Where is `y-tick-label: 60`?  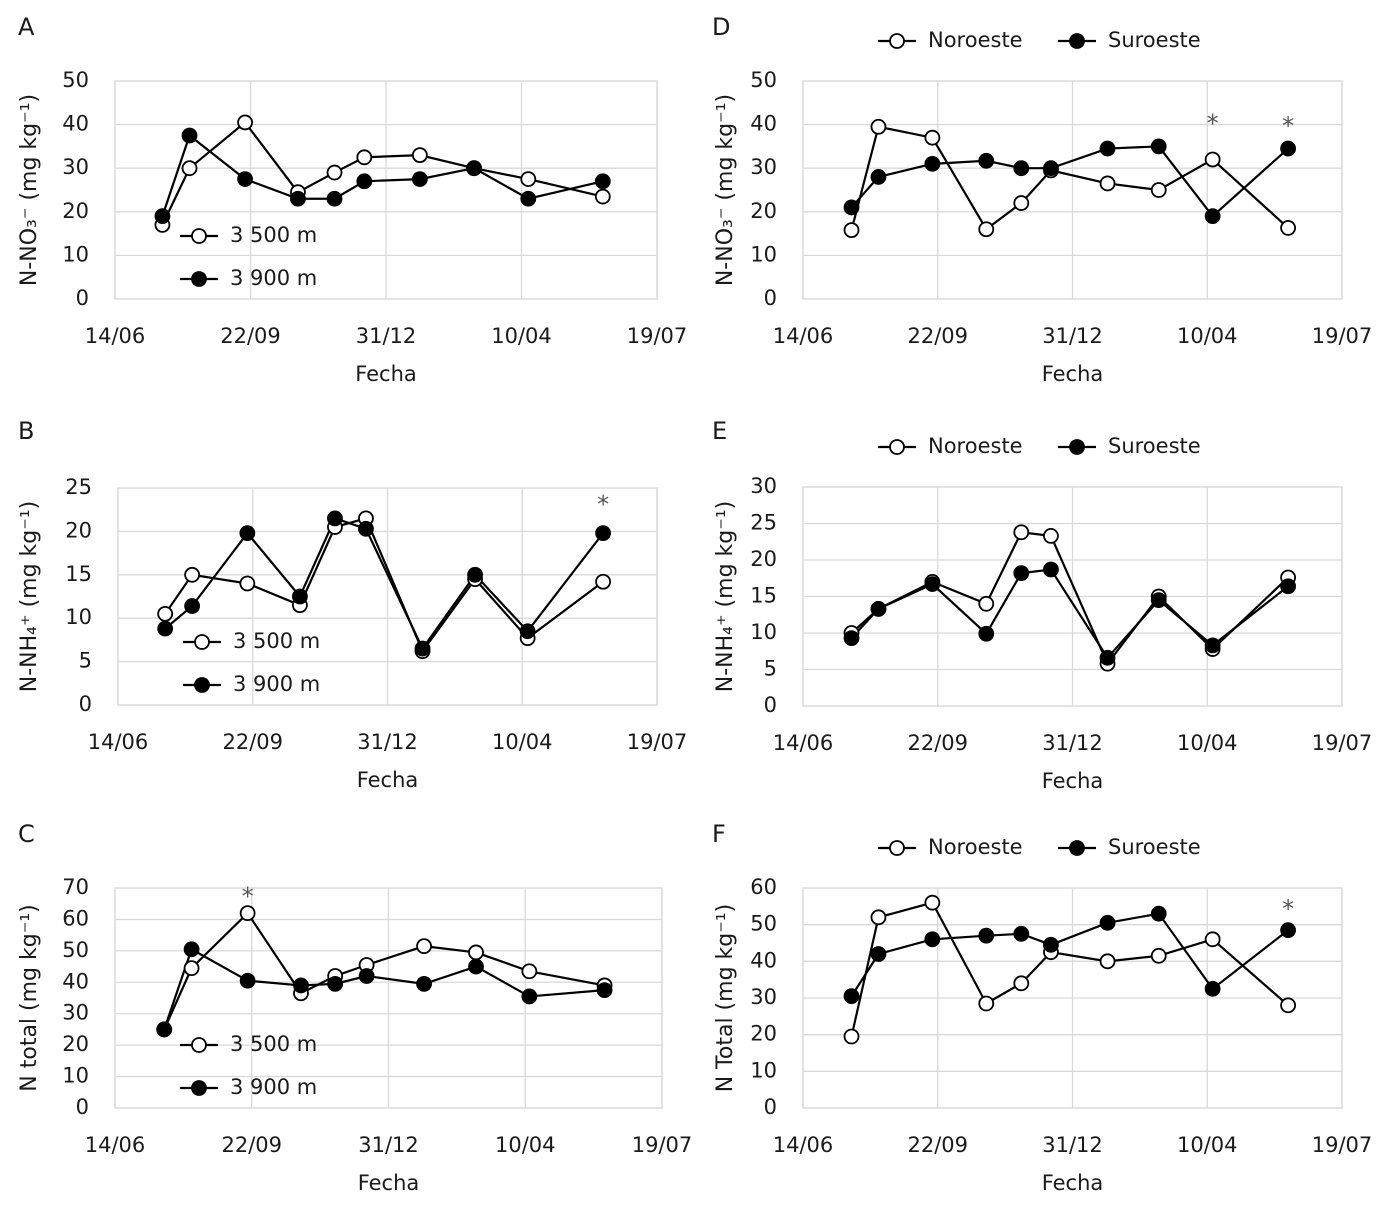
y-tick-label: 60 is located at coordinates (75, 918).